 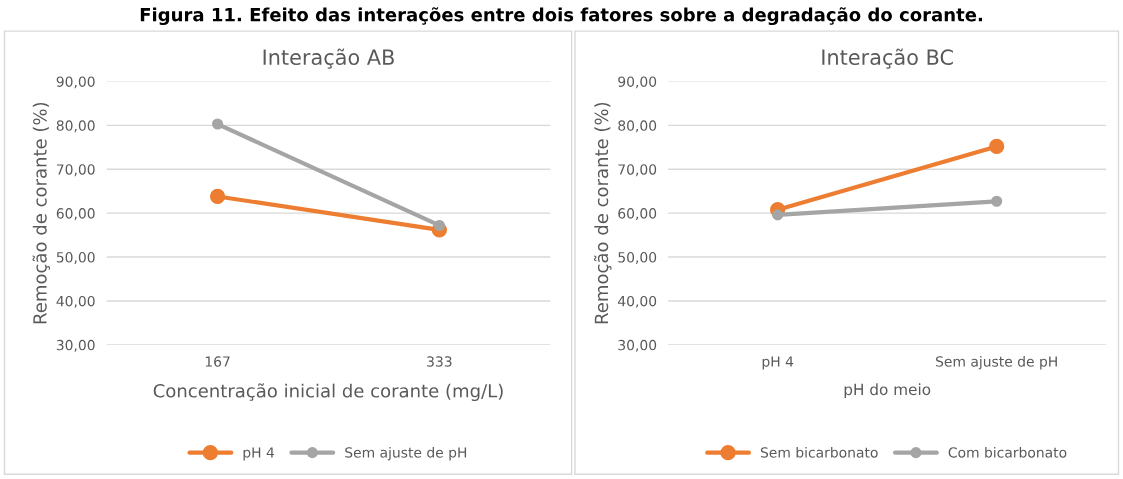 What do you see at coordinates (819, 452) in the screenshot?
I see `legend-label: Sem bicarbonato` at bounding box center [819, 452].